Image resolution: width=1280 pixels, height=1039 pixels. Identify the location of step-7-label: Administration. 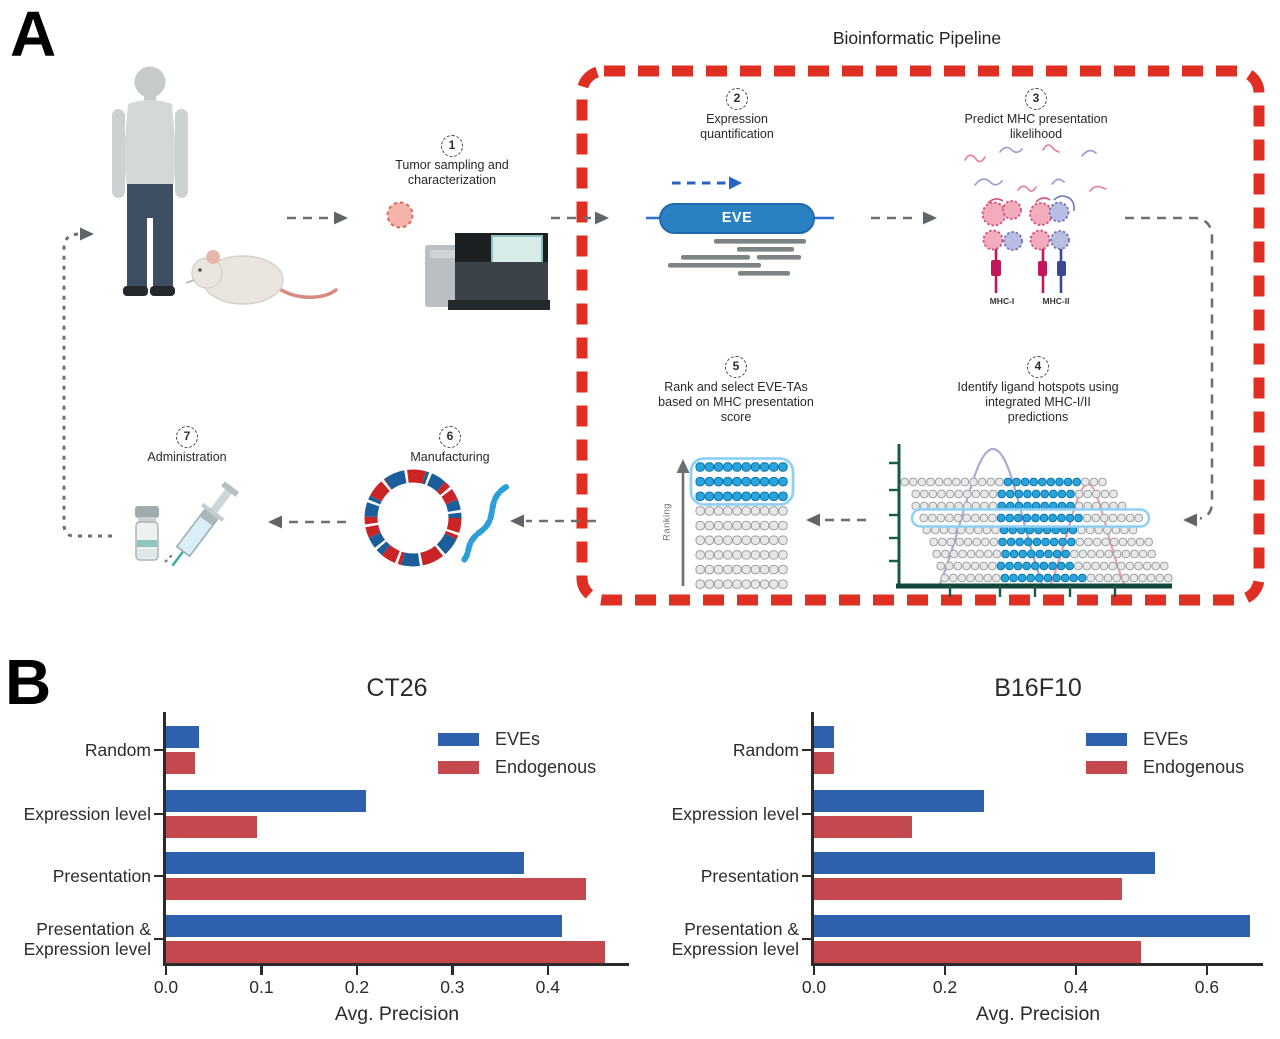
(187, 457).